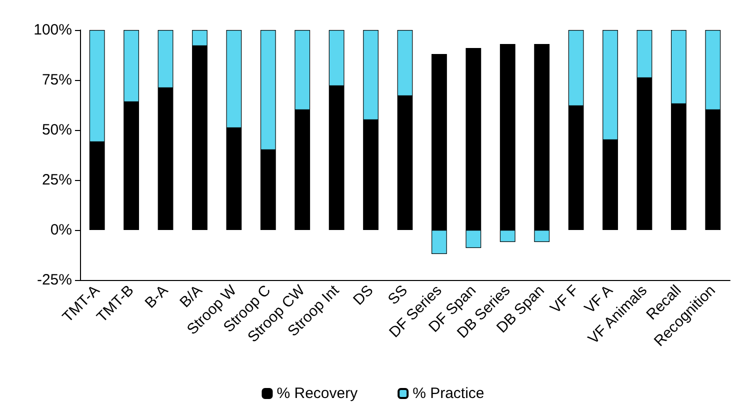 This screenshot has width=746, height=414. I want to click on x-tick-label: SS, so click(398, 295).